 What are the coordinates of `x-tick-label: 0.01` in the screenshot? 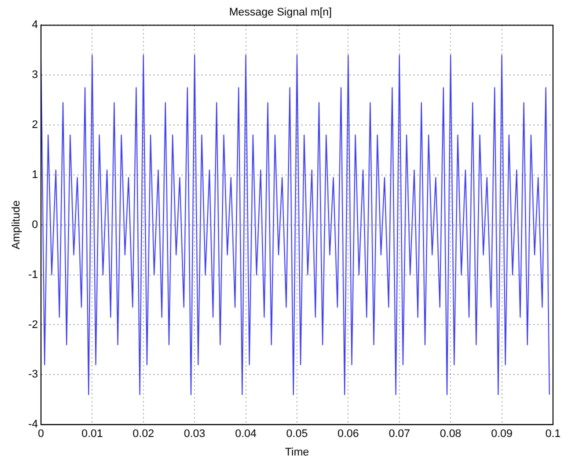 It's located at (92, 434).